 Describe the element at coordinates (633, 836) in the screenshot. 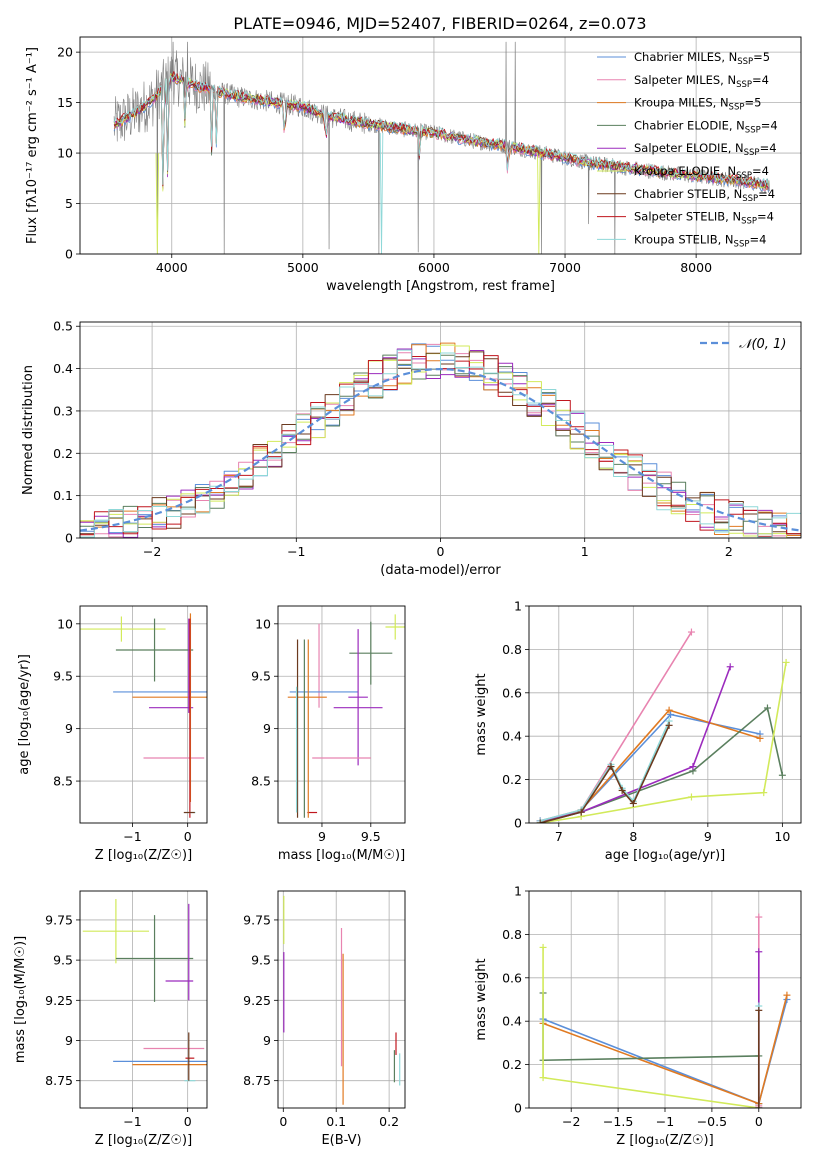

I see `x-tick-label: 8` at that location.